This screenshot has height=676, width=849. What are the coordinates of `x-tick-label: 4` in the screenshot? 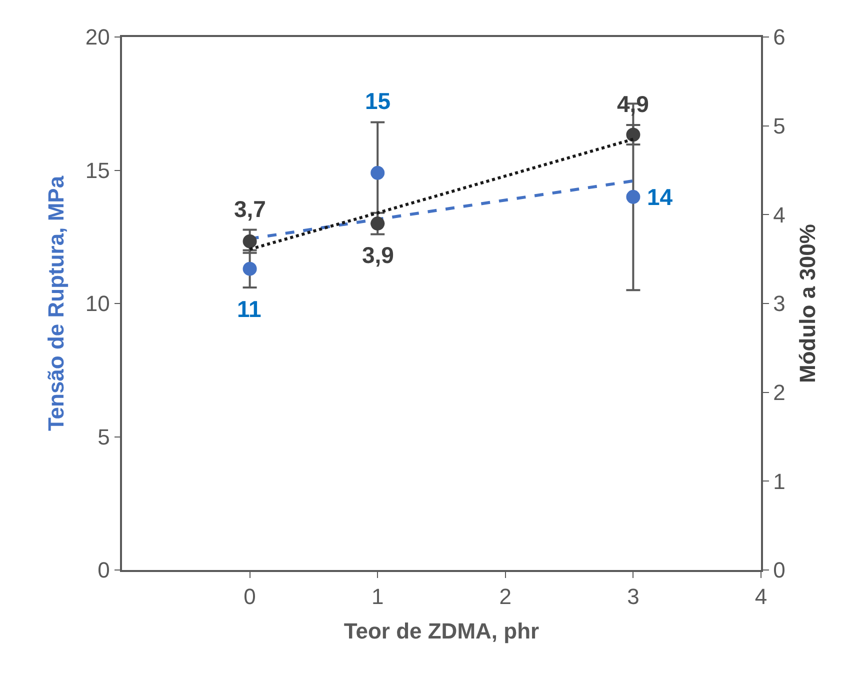 It's located at (761, 597).